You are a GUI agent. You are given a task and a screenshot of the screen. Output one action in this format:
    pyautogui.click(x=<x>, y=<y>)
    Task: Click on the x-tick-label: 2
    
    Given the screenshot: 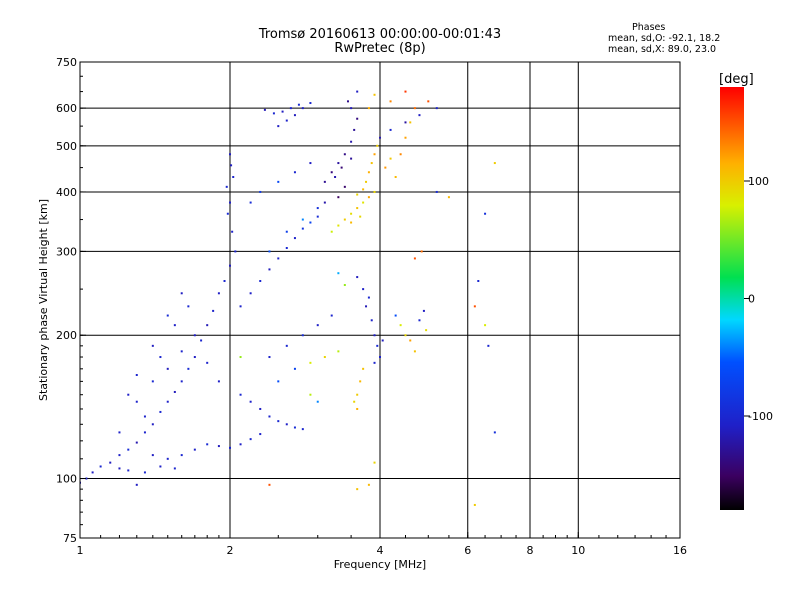 What is the action you would take?
    pyautogui.click(x=230, y=550)
    